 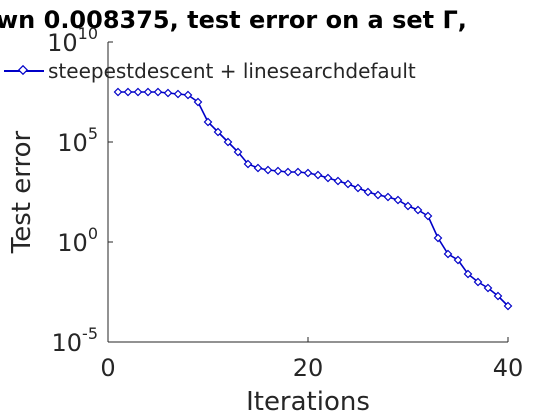 What do you see at coordinates (93, 133) in the screenshot?
I see `y-tick-exponent: 5` at bounding box center [93, 133].